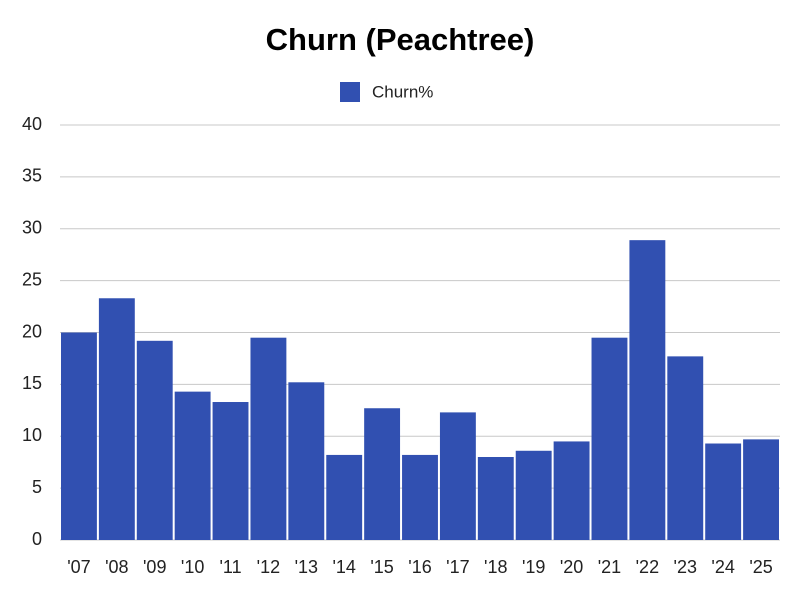  Describe the element at coordinates (647, 567) in the screenshot. I see `x-tick-label: '22` at that location.